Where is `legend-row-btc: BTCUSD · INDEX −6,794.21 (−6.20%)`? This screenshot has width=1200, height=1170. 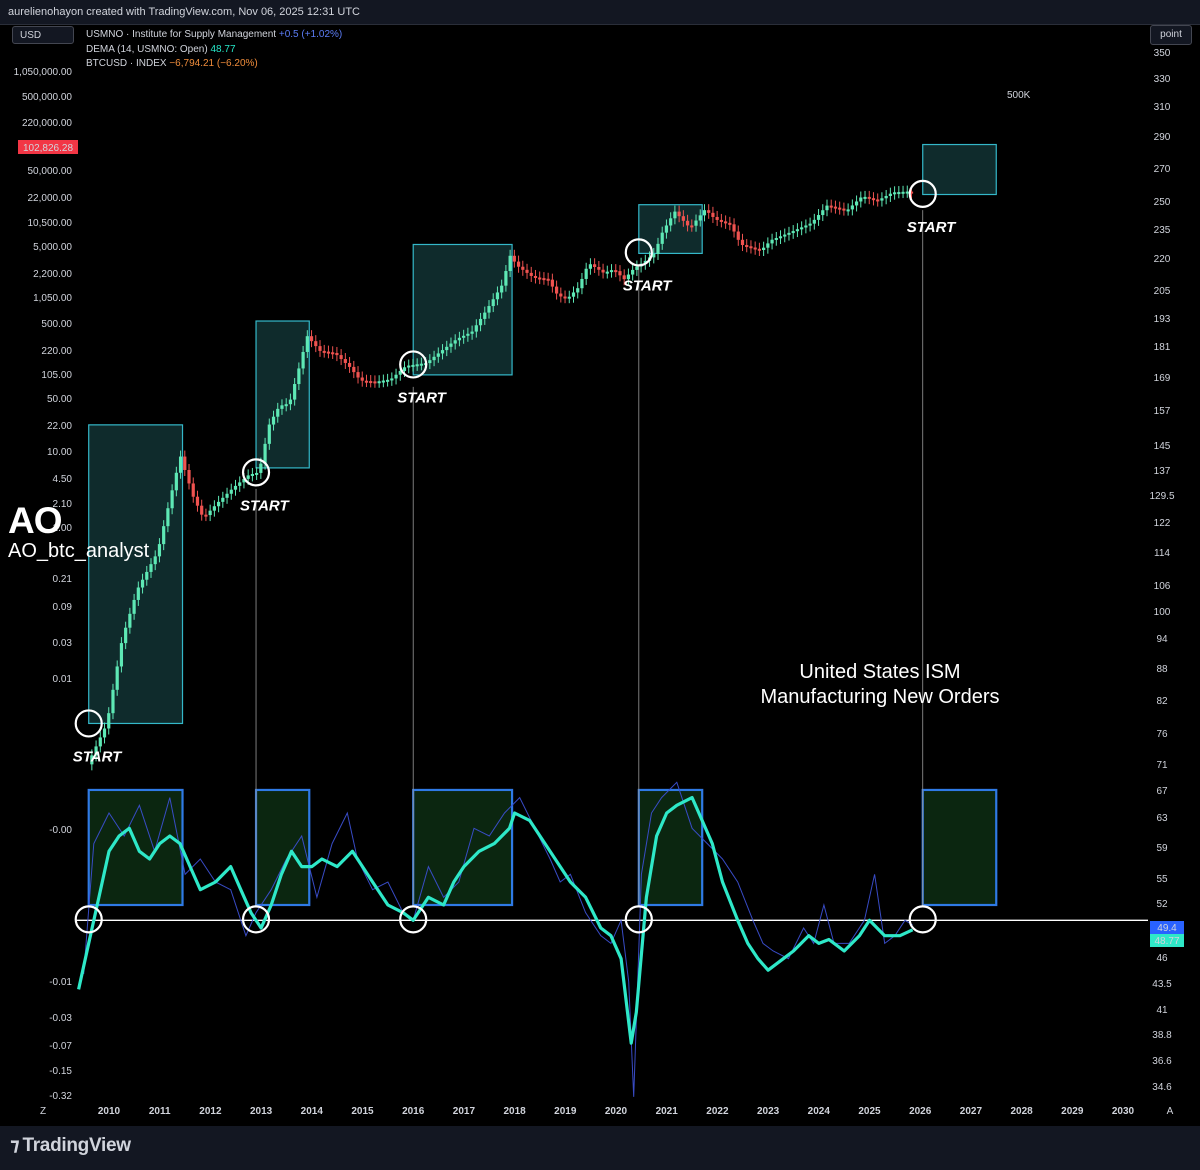
legend-row-btc: BTCUSD · INDEX −6,794.21 (−6.20%) is located at coordinates (214, 64).